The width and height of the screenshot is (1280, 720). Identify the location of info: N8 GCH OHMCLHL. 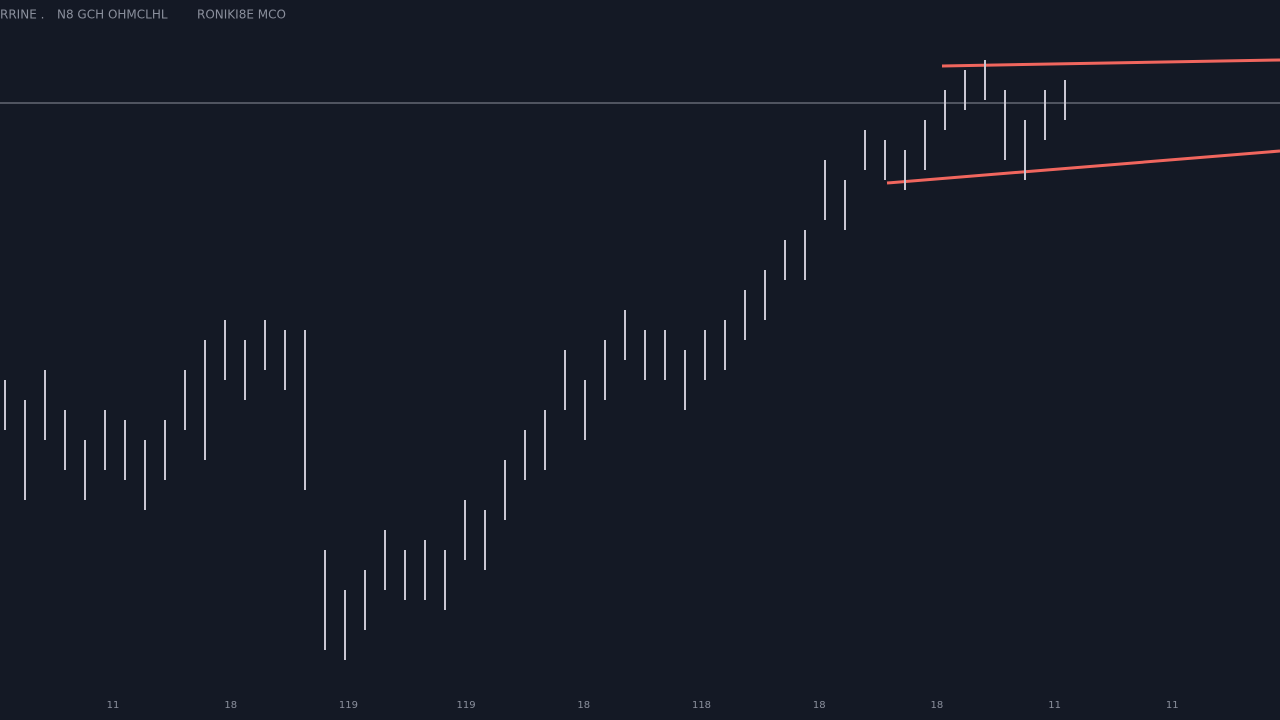
(112, 15).